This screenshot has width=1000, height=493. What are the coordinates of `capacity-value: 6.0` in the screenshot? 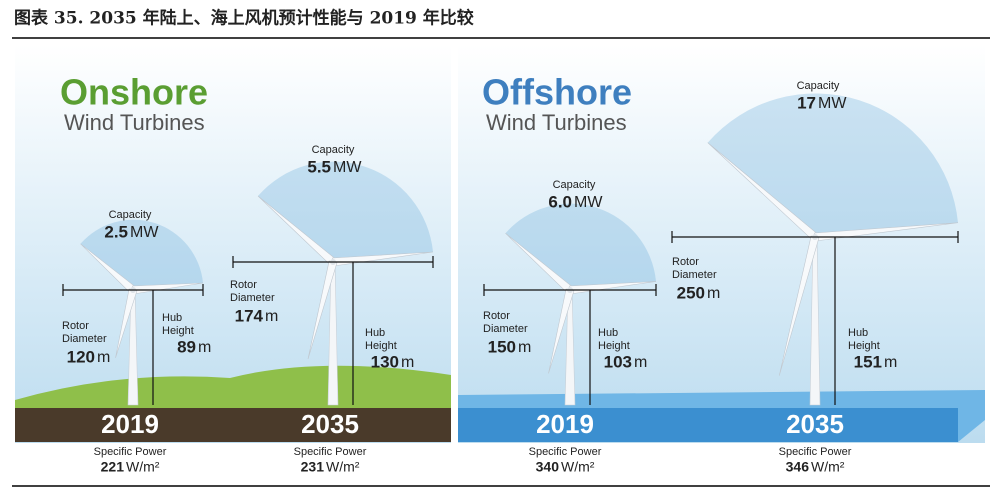 It's located at (560, 201).